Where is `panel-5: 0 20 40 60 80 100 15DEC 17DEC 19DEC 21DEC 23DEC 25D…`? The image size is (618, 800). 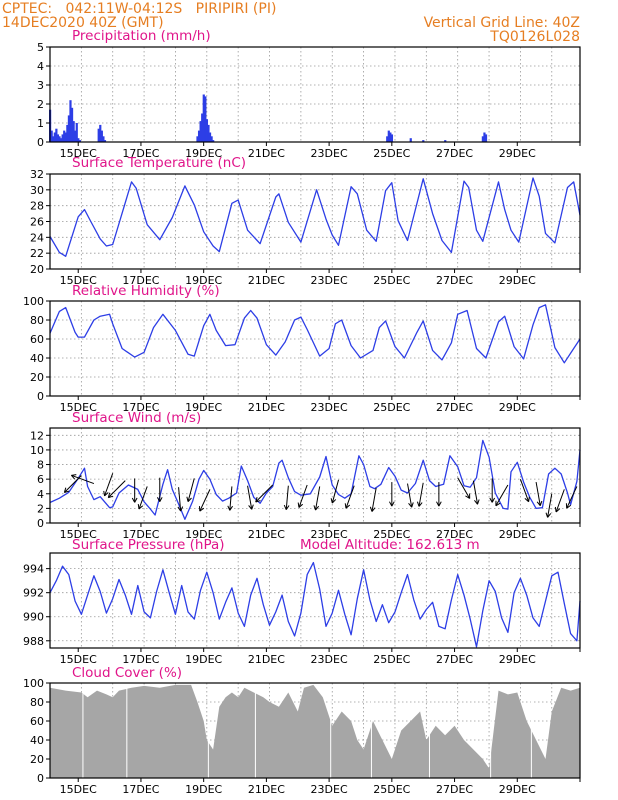 panel-5: 0 20 40 60 80 100 15DEC 17DEC 19DEC 21DEC 23DEC 25D… is located at coordinates (302, 730).